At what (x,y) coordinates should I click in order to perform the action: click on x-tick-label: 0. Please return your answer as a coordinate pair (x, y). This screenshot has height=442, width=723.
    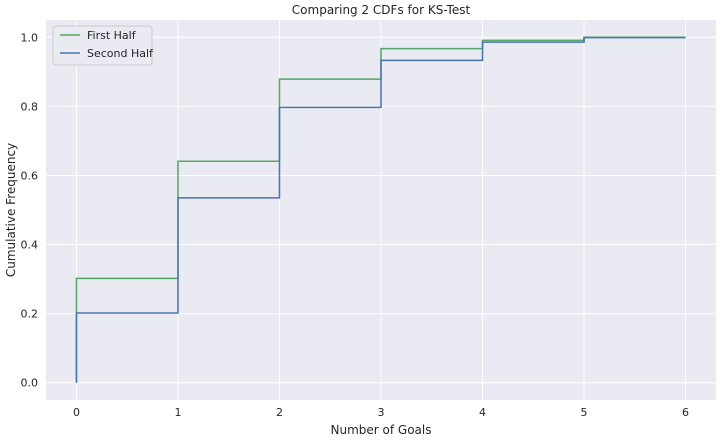
    Looking at the image, I should click on (76, 412).